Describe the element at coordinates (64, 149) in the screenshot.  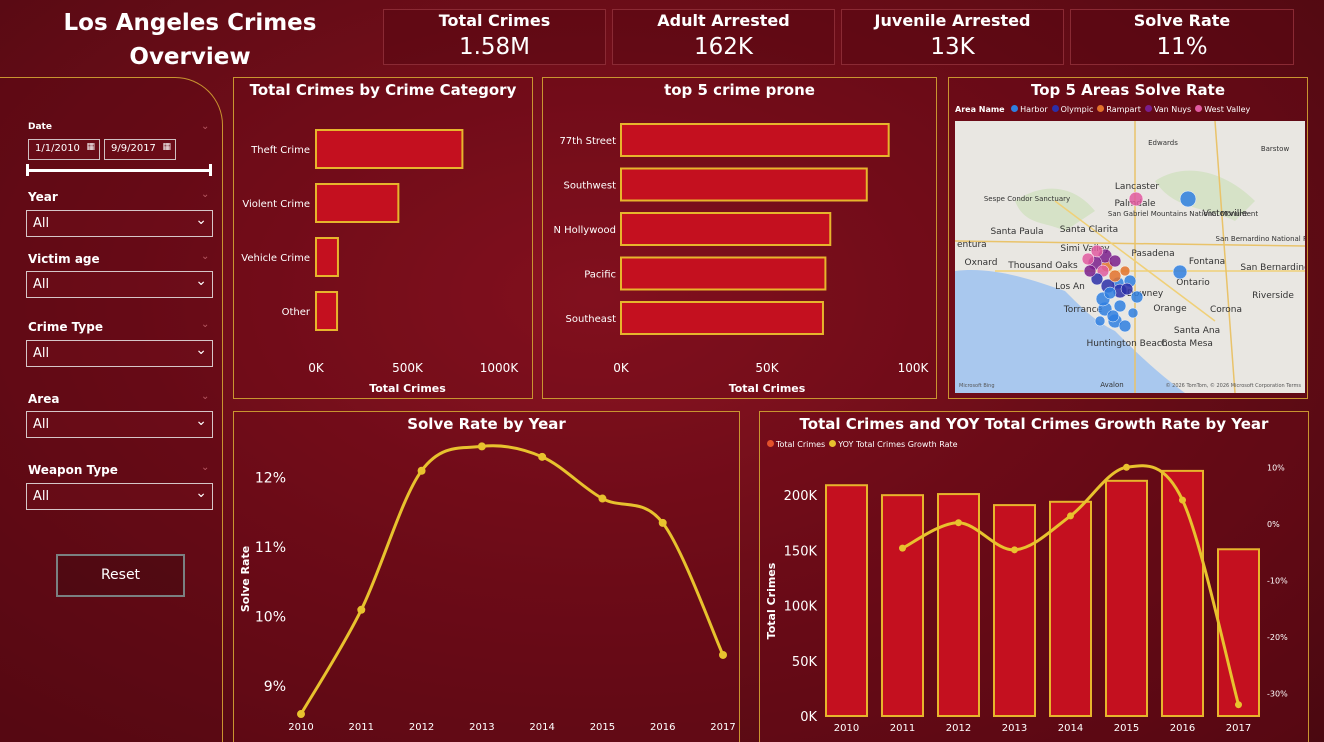
I see `date-start-input: 1/1/2010 ▦` at that location.